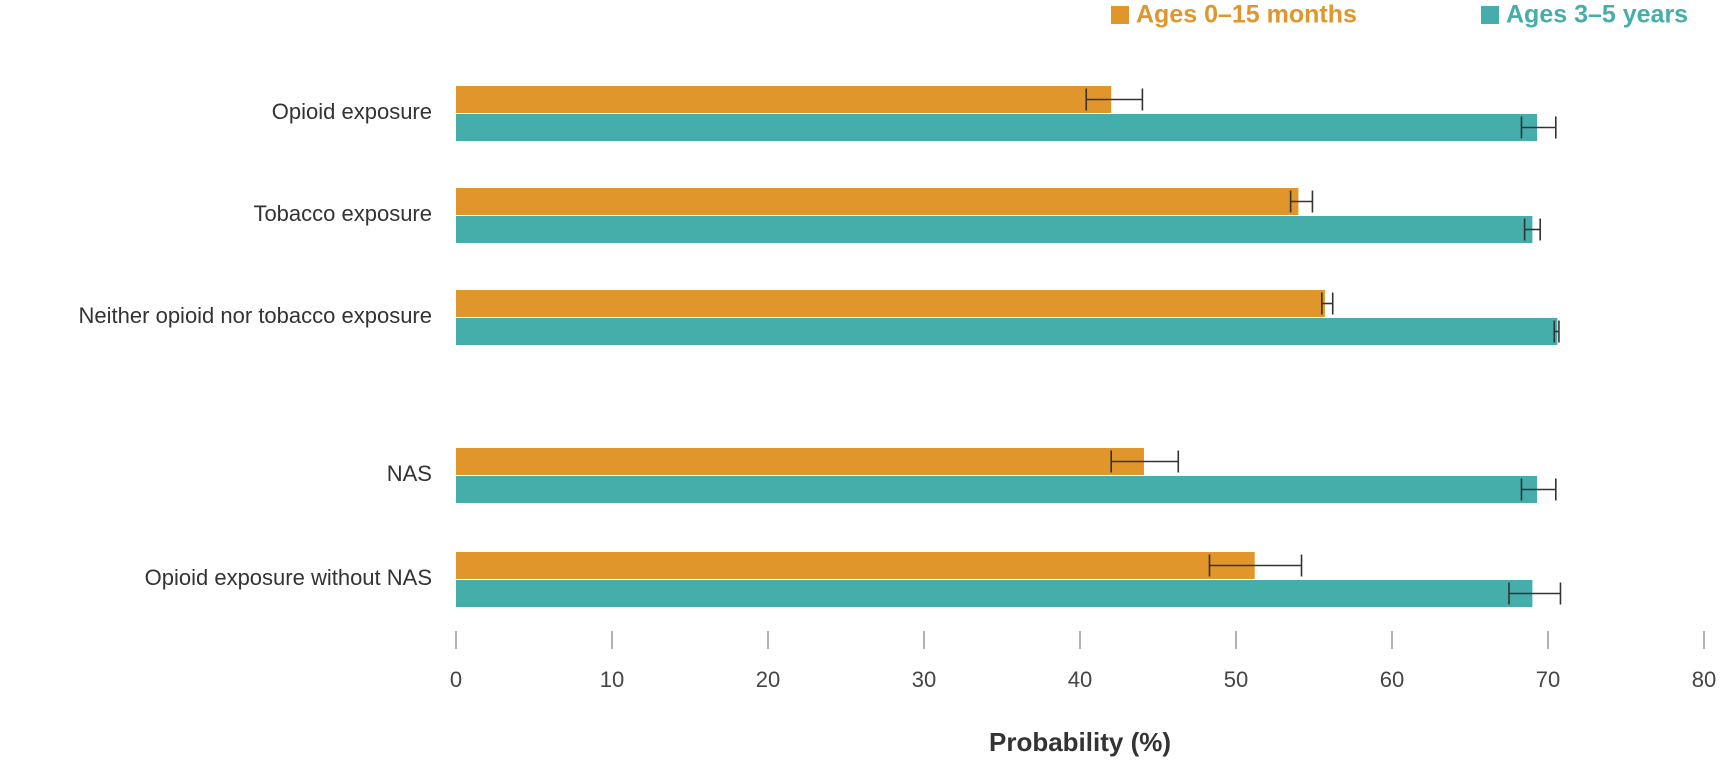 The image size is (1720, 764). I want to click on legend-label: Ages 3–5 years, so click(1597, 15).